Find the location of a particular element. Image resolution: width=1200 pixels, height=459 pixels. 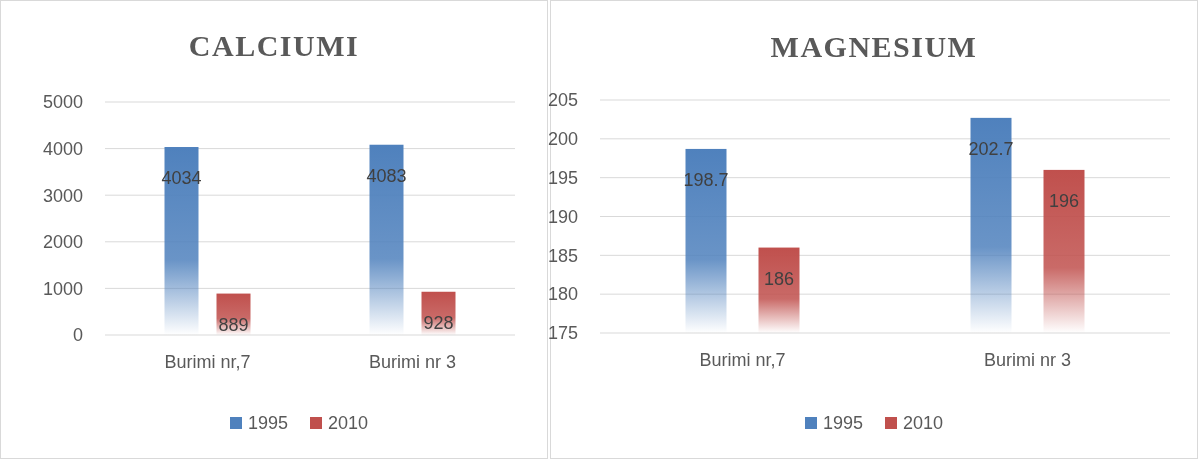

y-tick-label: 4000 is located at coordinates (62, 148).